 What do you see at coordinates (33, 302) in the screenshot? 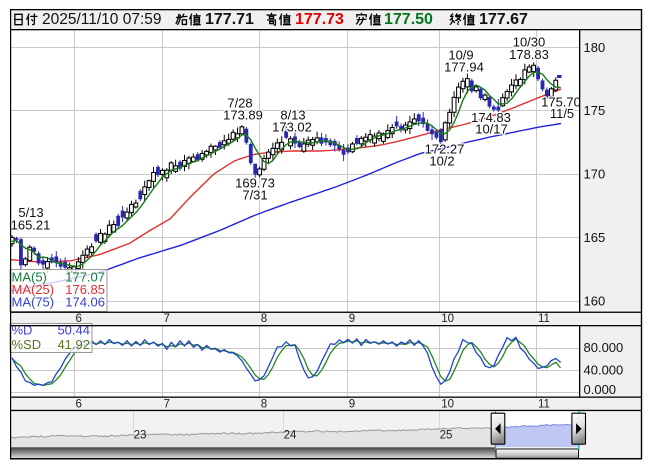
I see `svg-text: MA(75)` at bounding box center [33, 302].